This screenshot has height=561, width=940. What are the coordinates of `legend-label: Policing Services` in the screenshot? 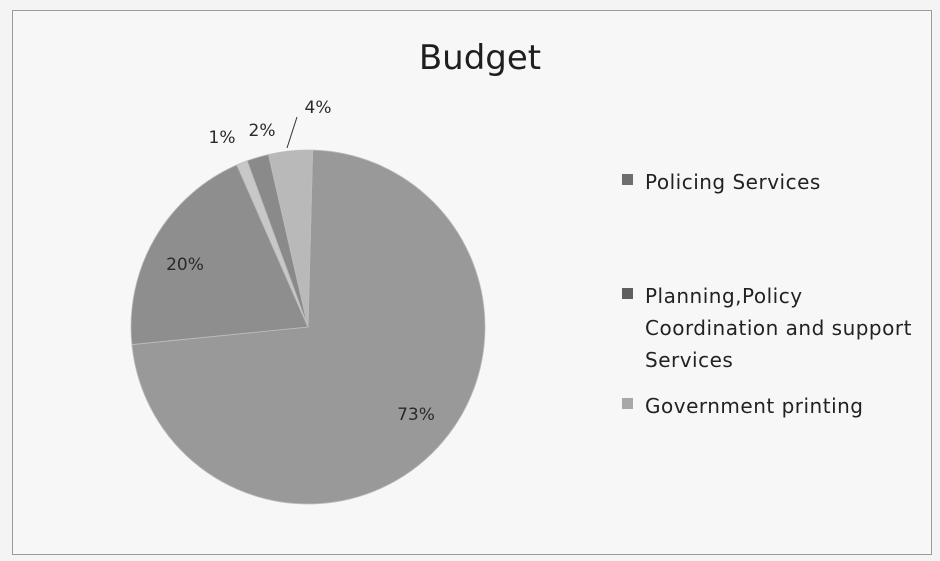 It's located at (733, 182).